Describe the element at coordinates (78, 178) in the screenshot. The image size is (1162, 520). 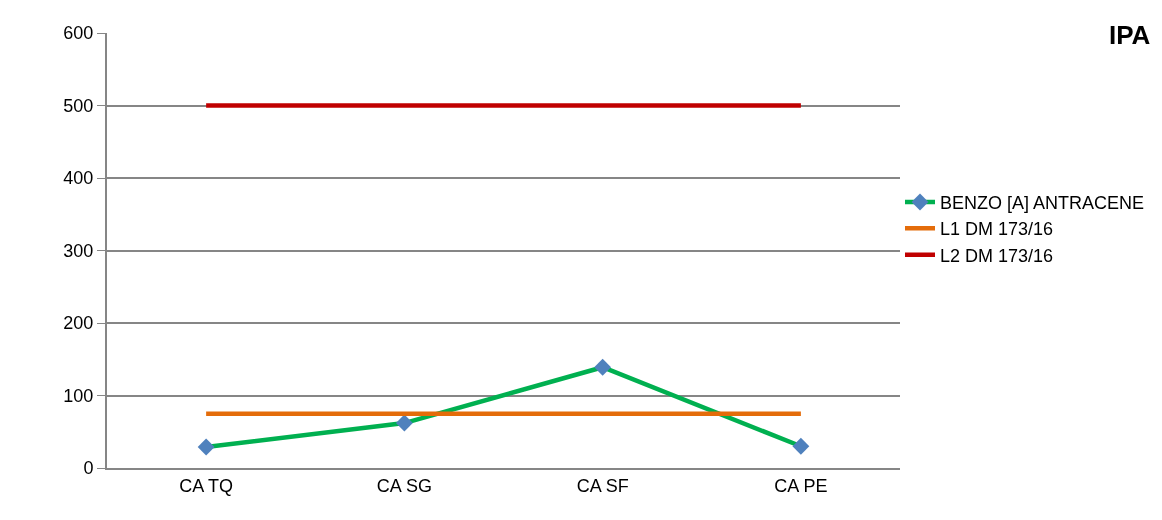
I see `y-tick-label: 400` at that location.